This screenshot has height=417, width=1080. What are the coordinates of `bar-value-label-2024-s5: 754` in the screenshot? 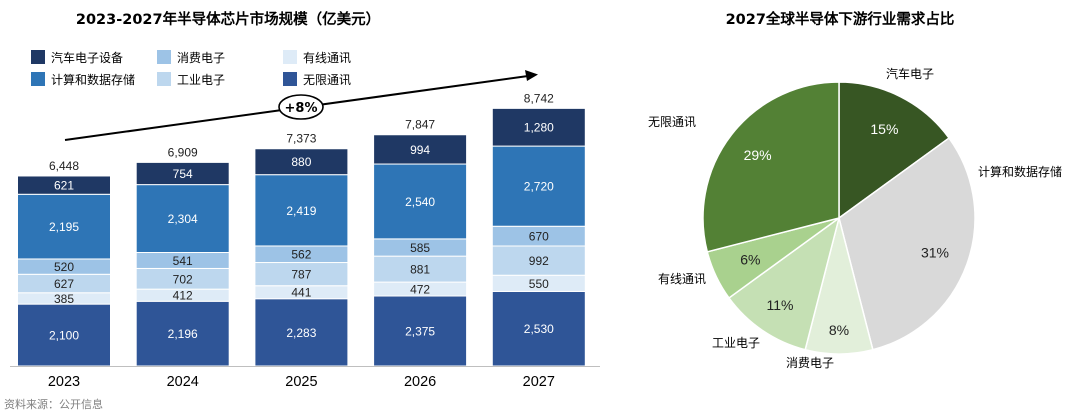 It's located at (183, 174).